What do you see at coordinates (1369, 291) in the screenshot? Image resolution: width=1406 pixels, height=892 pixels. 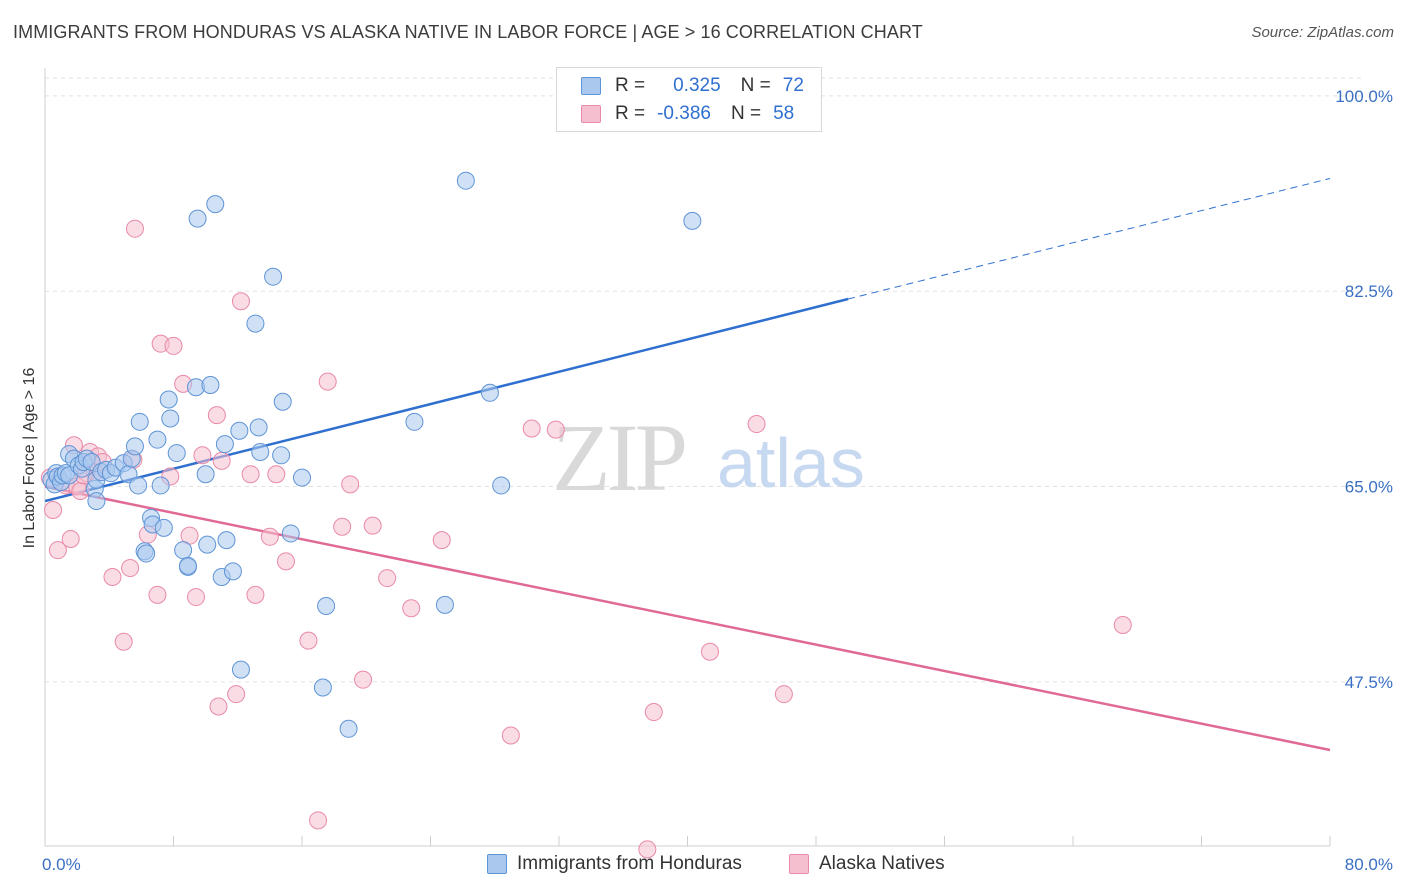 I see `y-tick-label: 82.5%` at bounding box center [1369, 291].